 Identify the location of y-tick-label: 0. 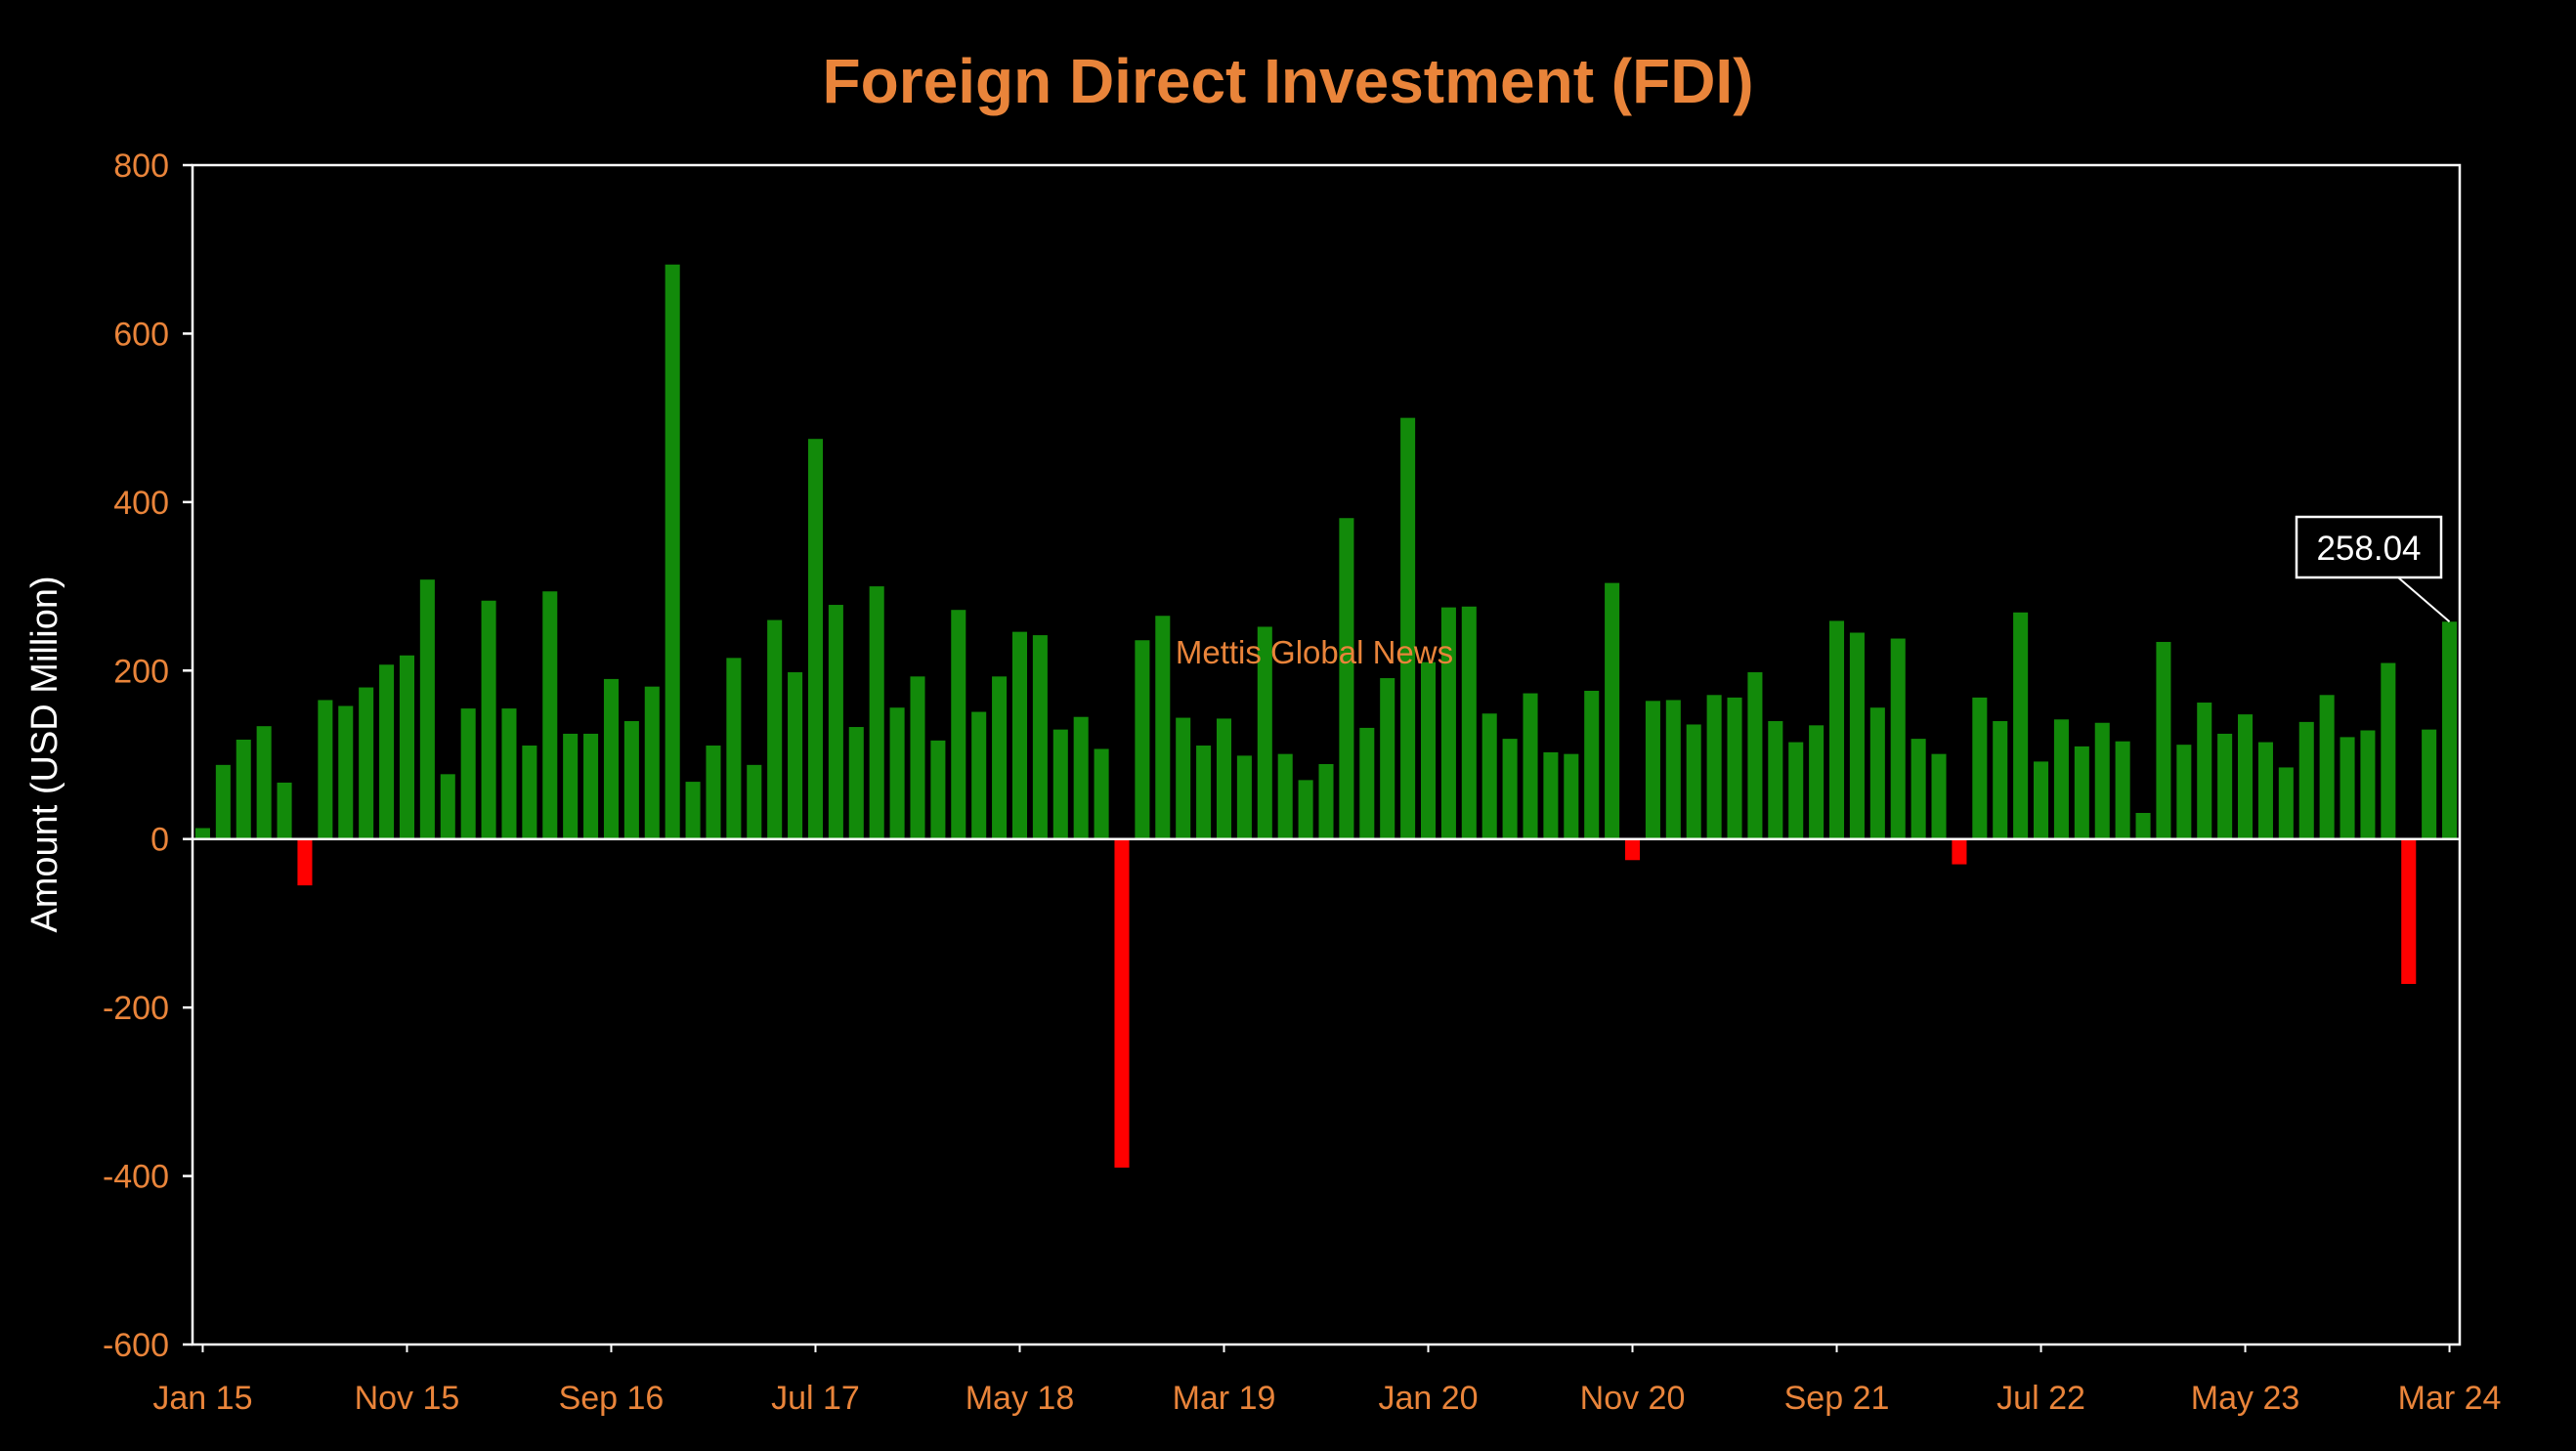
(159, 841).